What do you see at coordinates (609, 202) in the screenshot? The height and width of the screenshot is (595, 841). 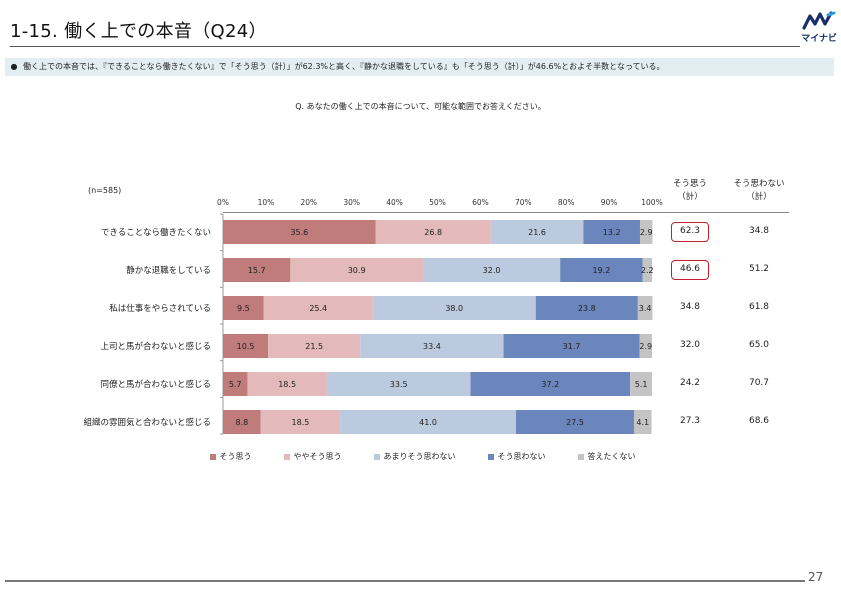 I see `x-tick-label: 90%` at bounding box center [609, 202].